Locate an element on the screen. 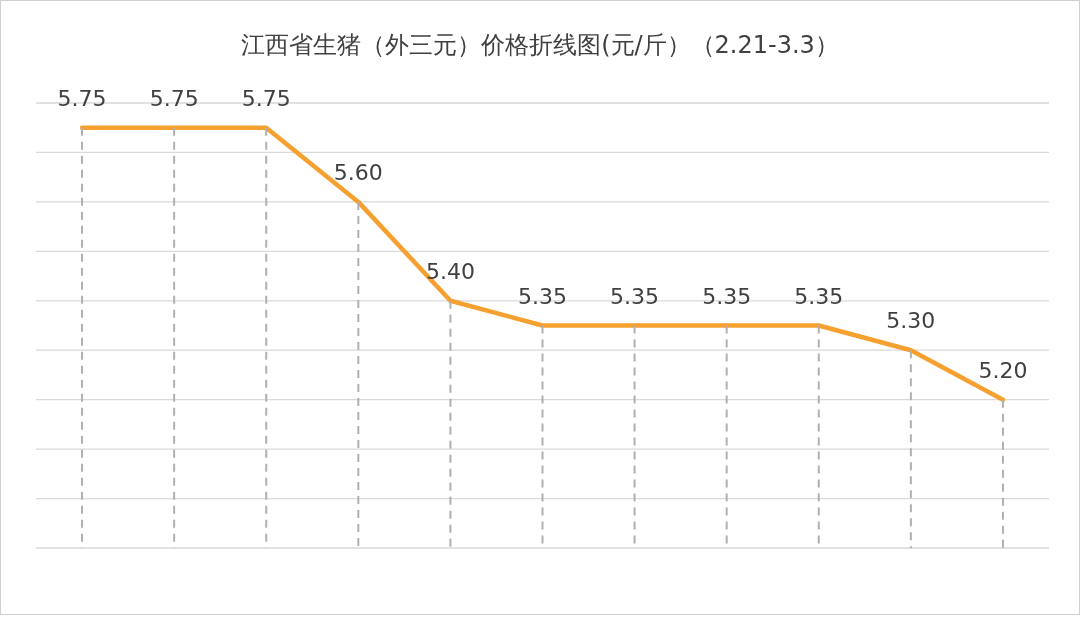  data-label: 5.20 is located at coordinates (1003, 370).